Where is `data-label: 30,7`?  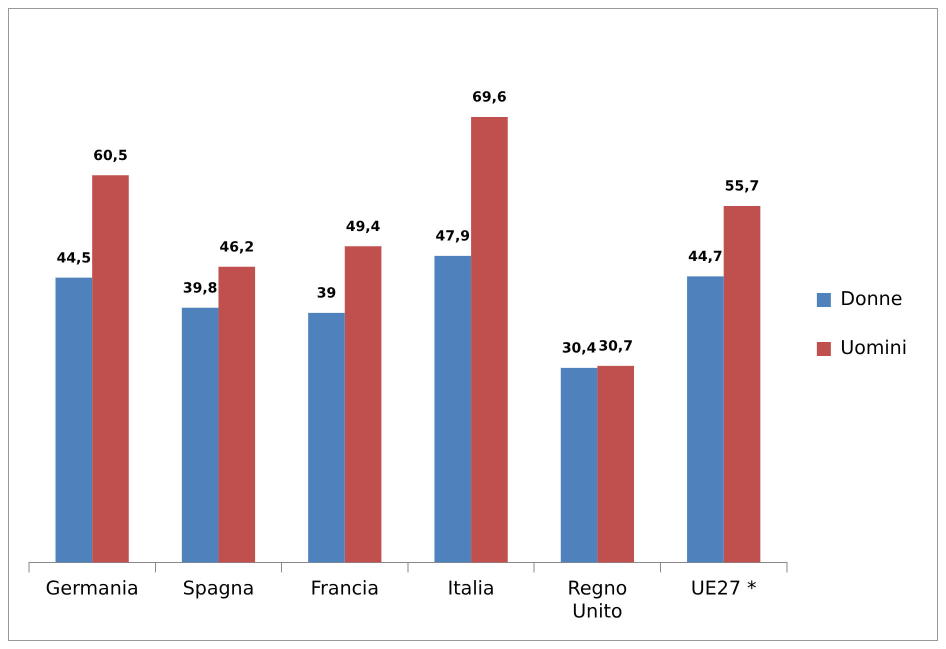 data-label: 30,7 is located at coordinates (615, 346).